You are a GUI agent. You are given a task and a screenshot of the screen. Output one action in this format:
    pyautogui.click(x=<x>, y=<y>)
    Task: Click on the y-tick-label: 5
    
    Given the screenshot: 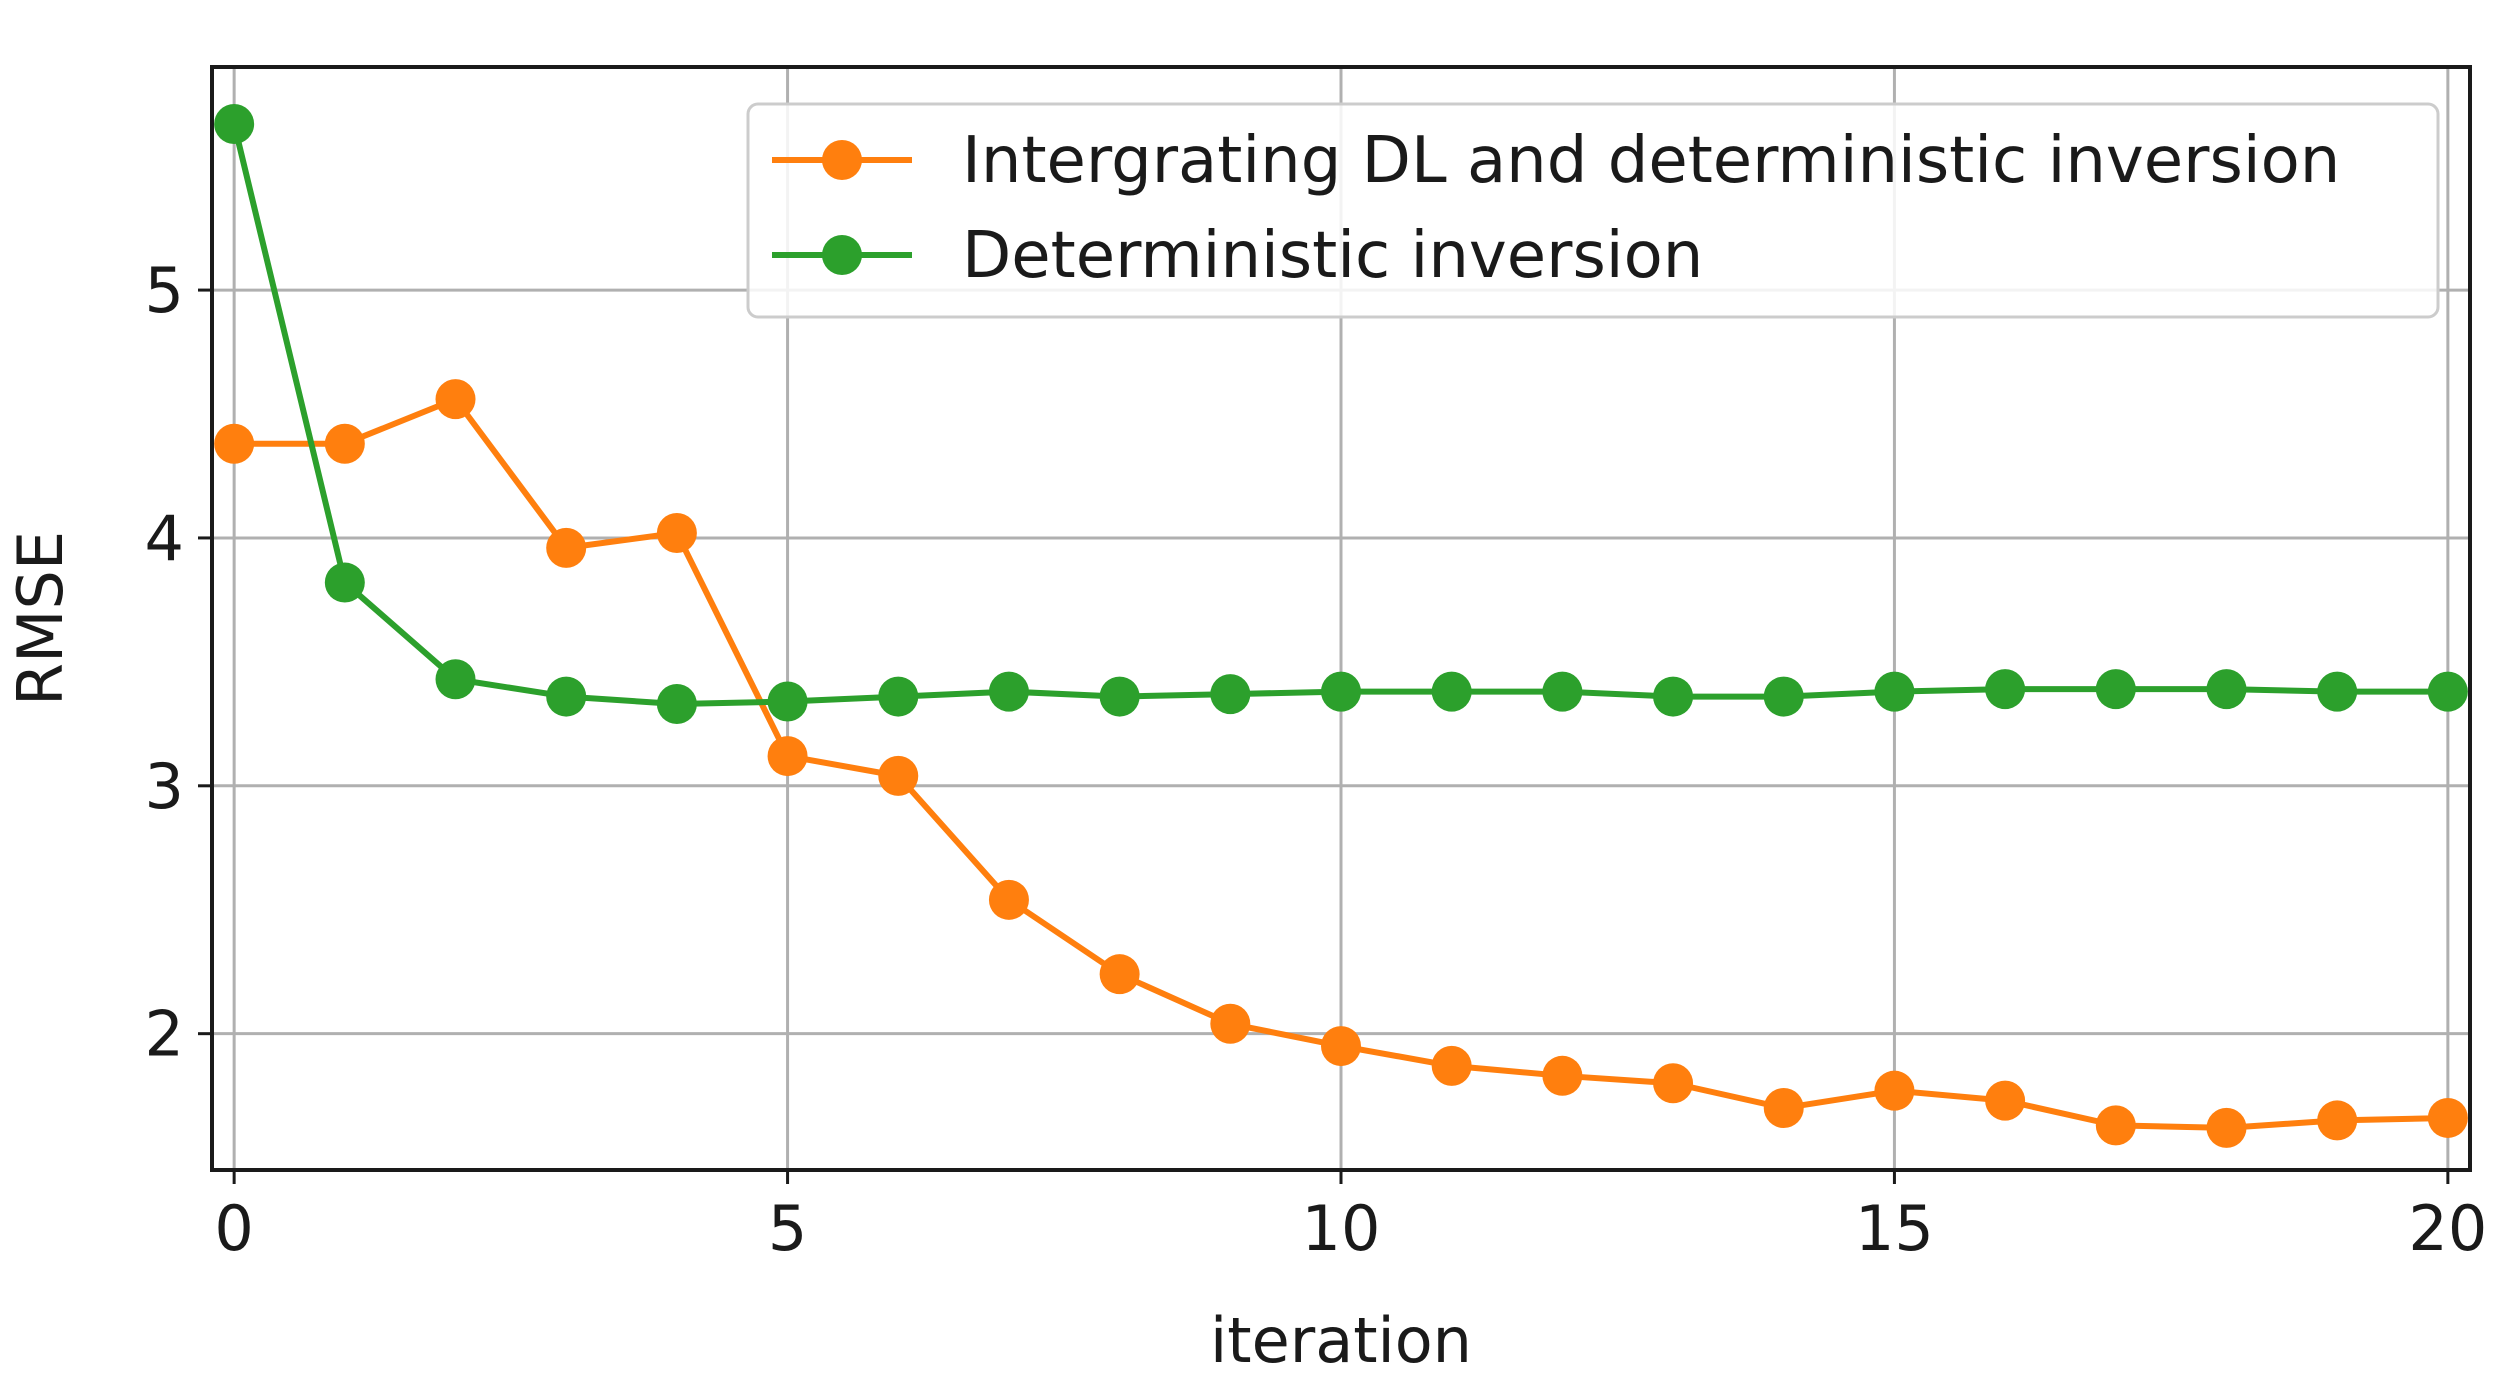 What is the action you would take?
    pyautogui.click(x=164, y=290)
    